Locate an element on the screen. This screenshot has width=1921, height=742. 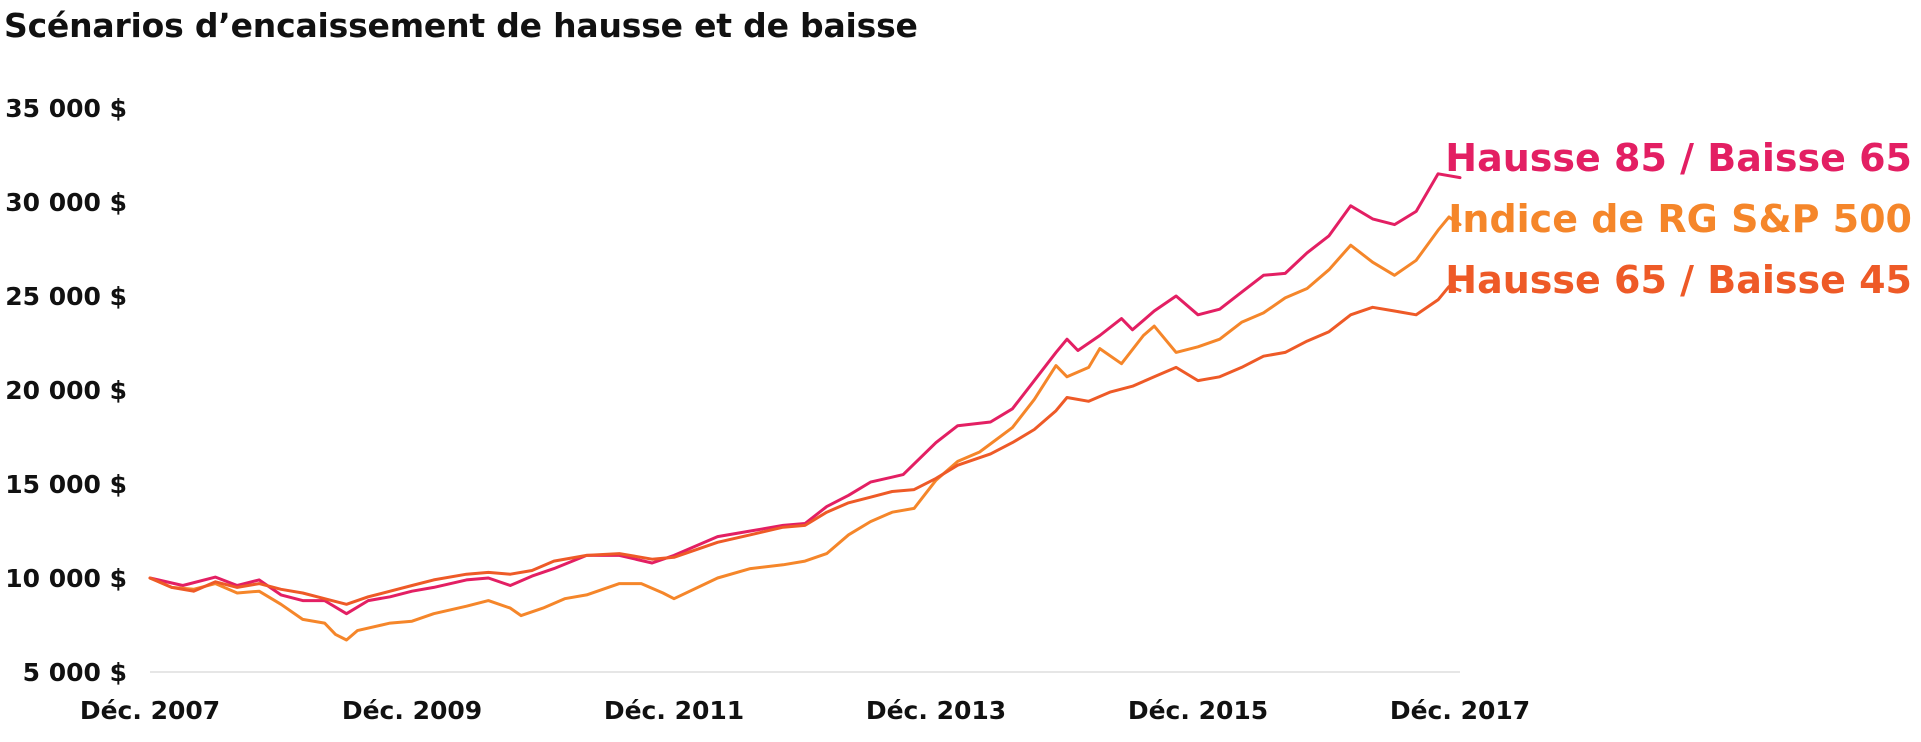
y-tick-label: 30 000 $ is located at coordinates (66, 202).